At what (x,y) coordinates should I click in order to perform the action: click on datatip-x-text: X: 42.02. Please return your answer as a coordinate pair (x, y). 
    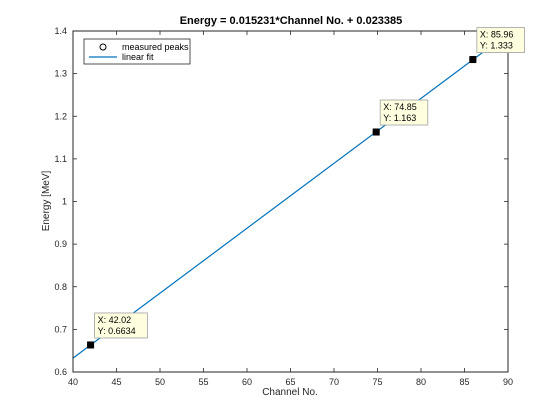
    Looking at the image, I should click on (115, 320).